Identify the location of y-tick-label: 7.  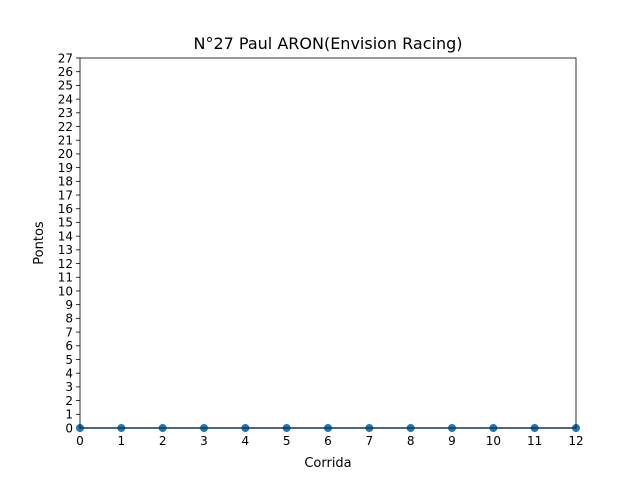
(69, 332).